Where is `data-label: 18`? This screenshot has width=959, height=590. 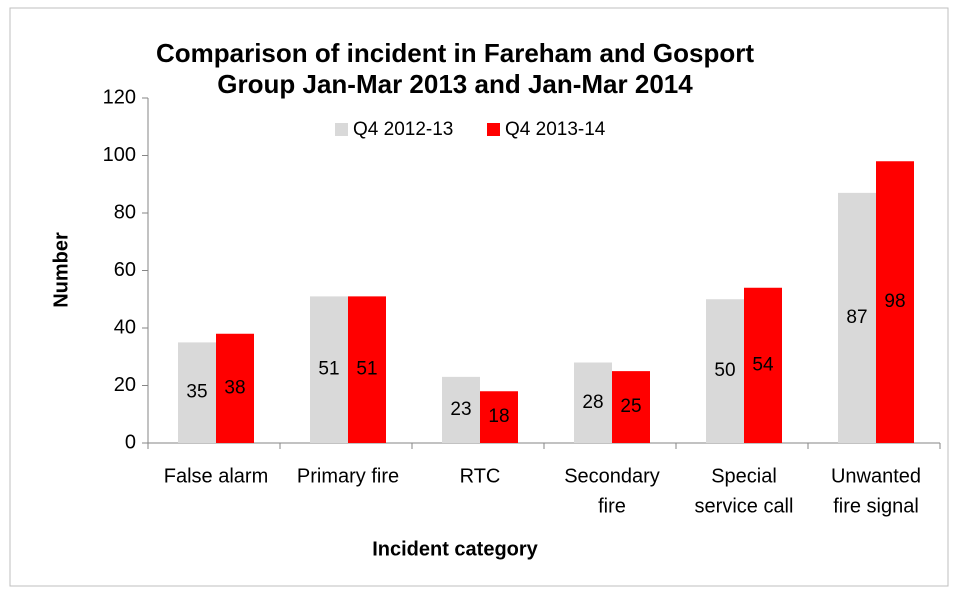
data-label: 18 is located at coordinates (498, 416).